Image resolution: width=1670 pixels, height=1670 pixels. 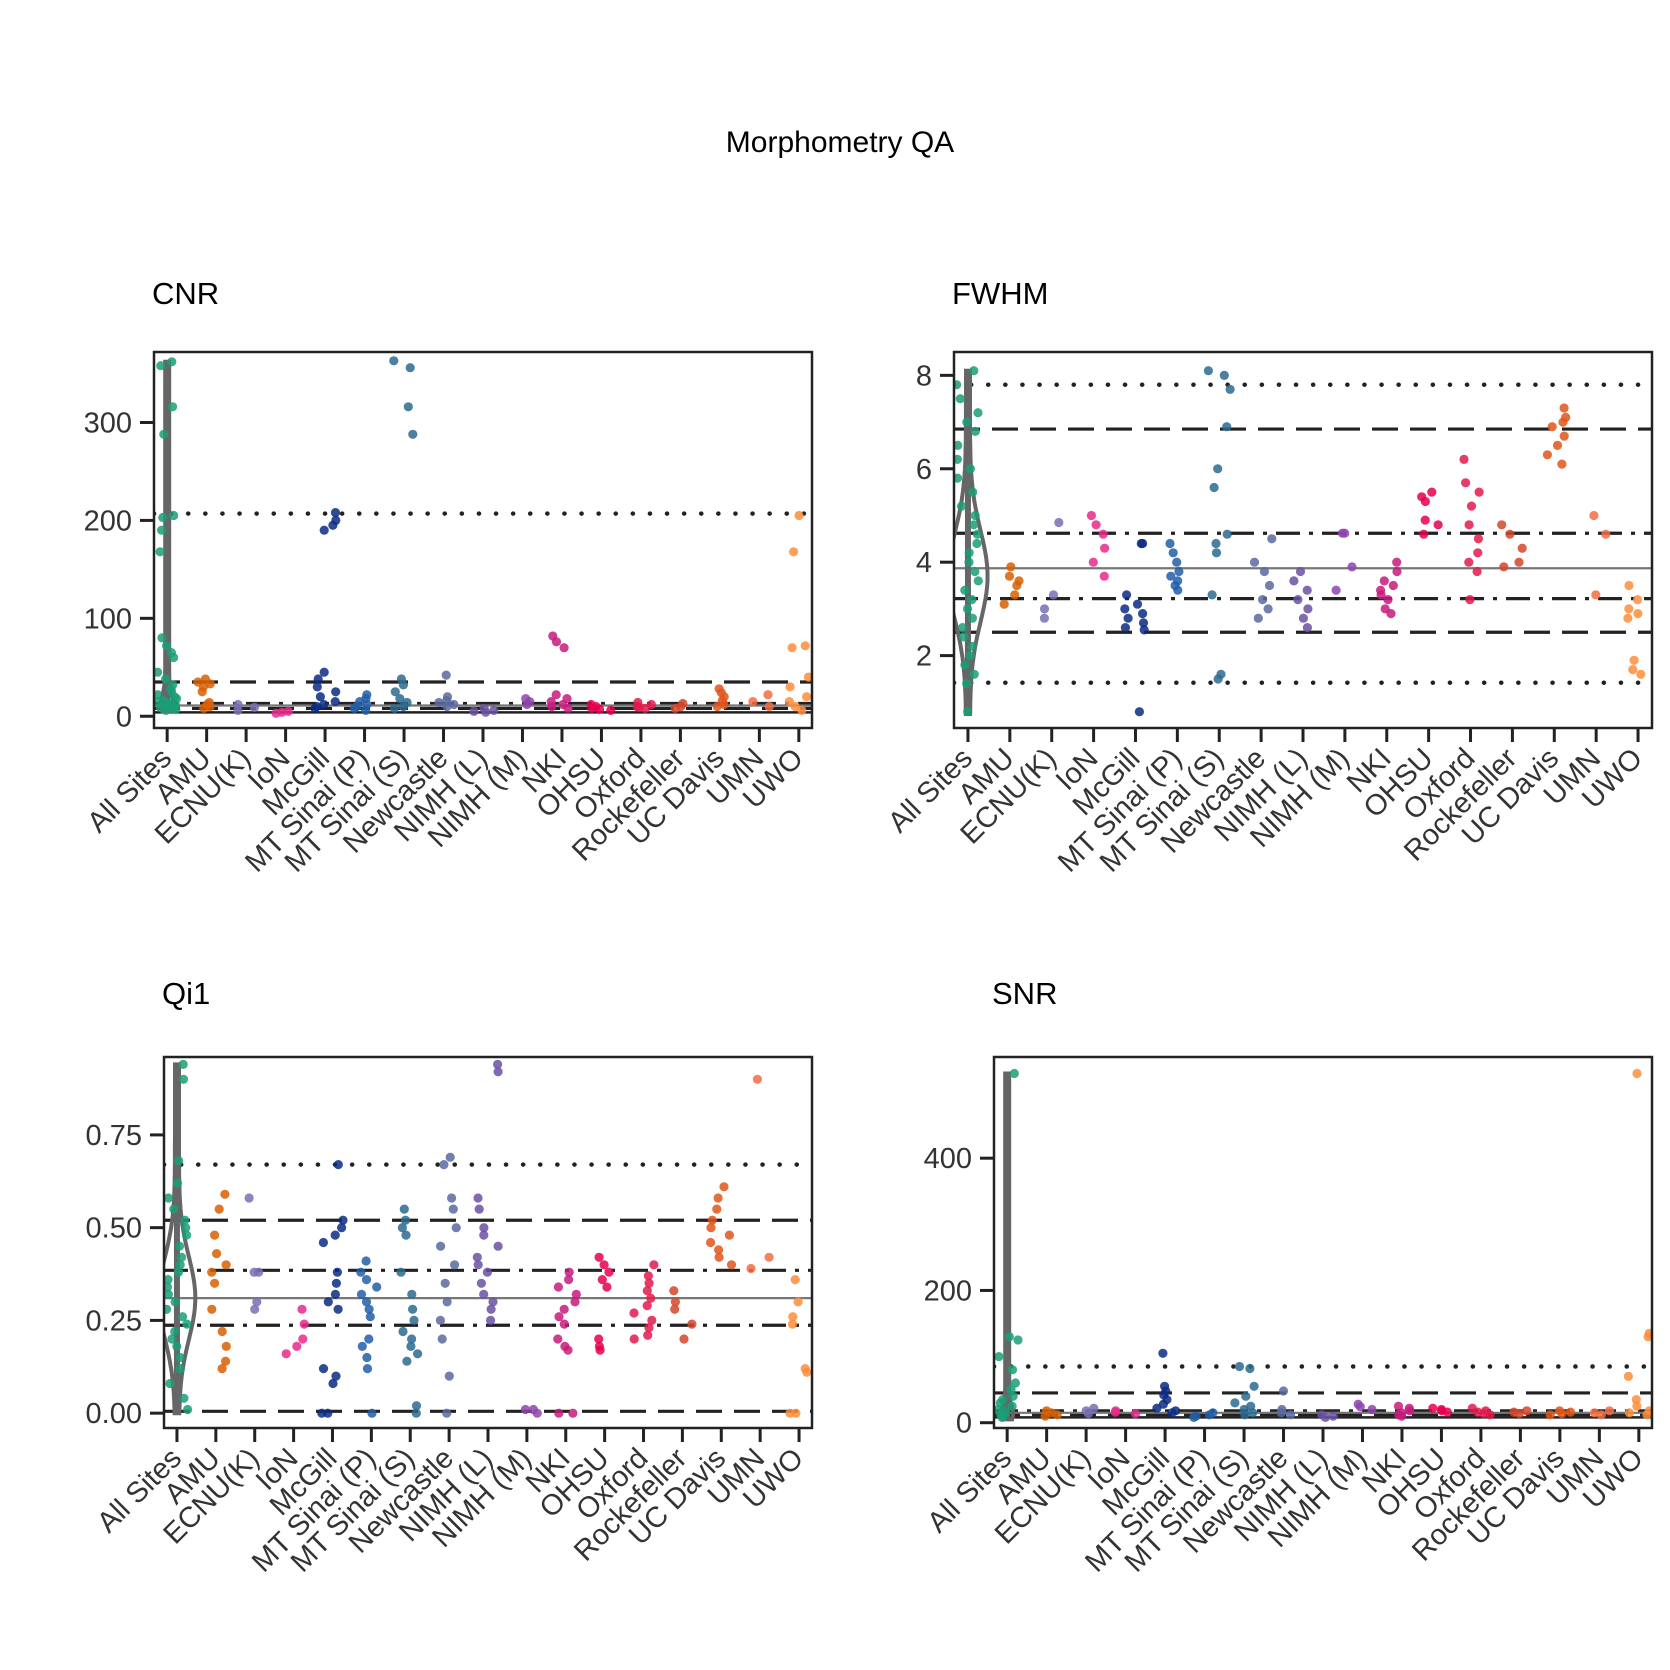 I want to click on qi1-points-ohsu, so click(x=604, y=1303).